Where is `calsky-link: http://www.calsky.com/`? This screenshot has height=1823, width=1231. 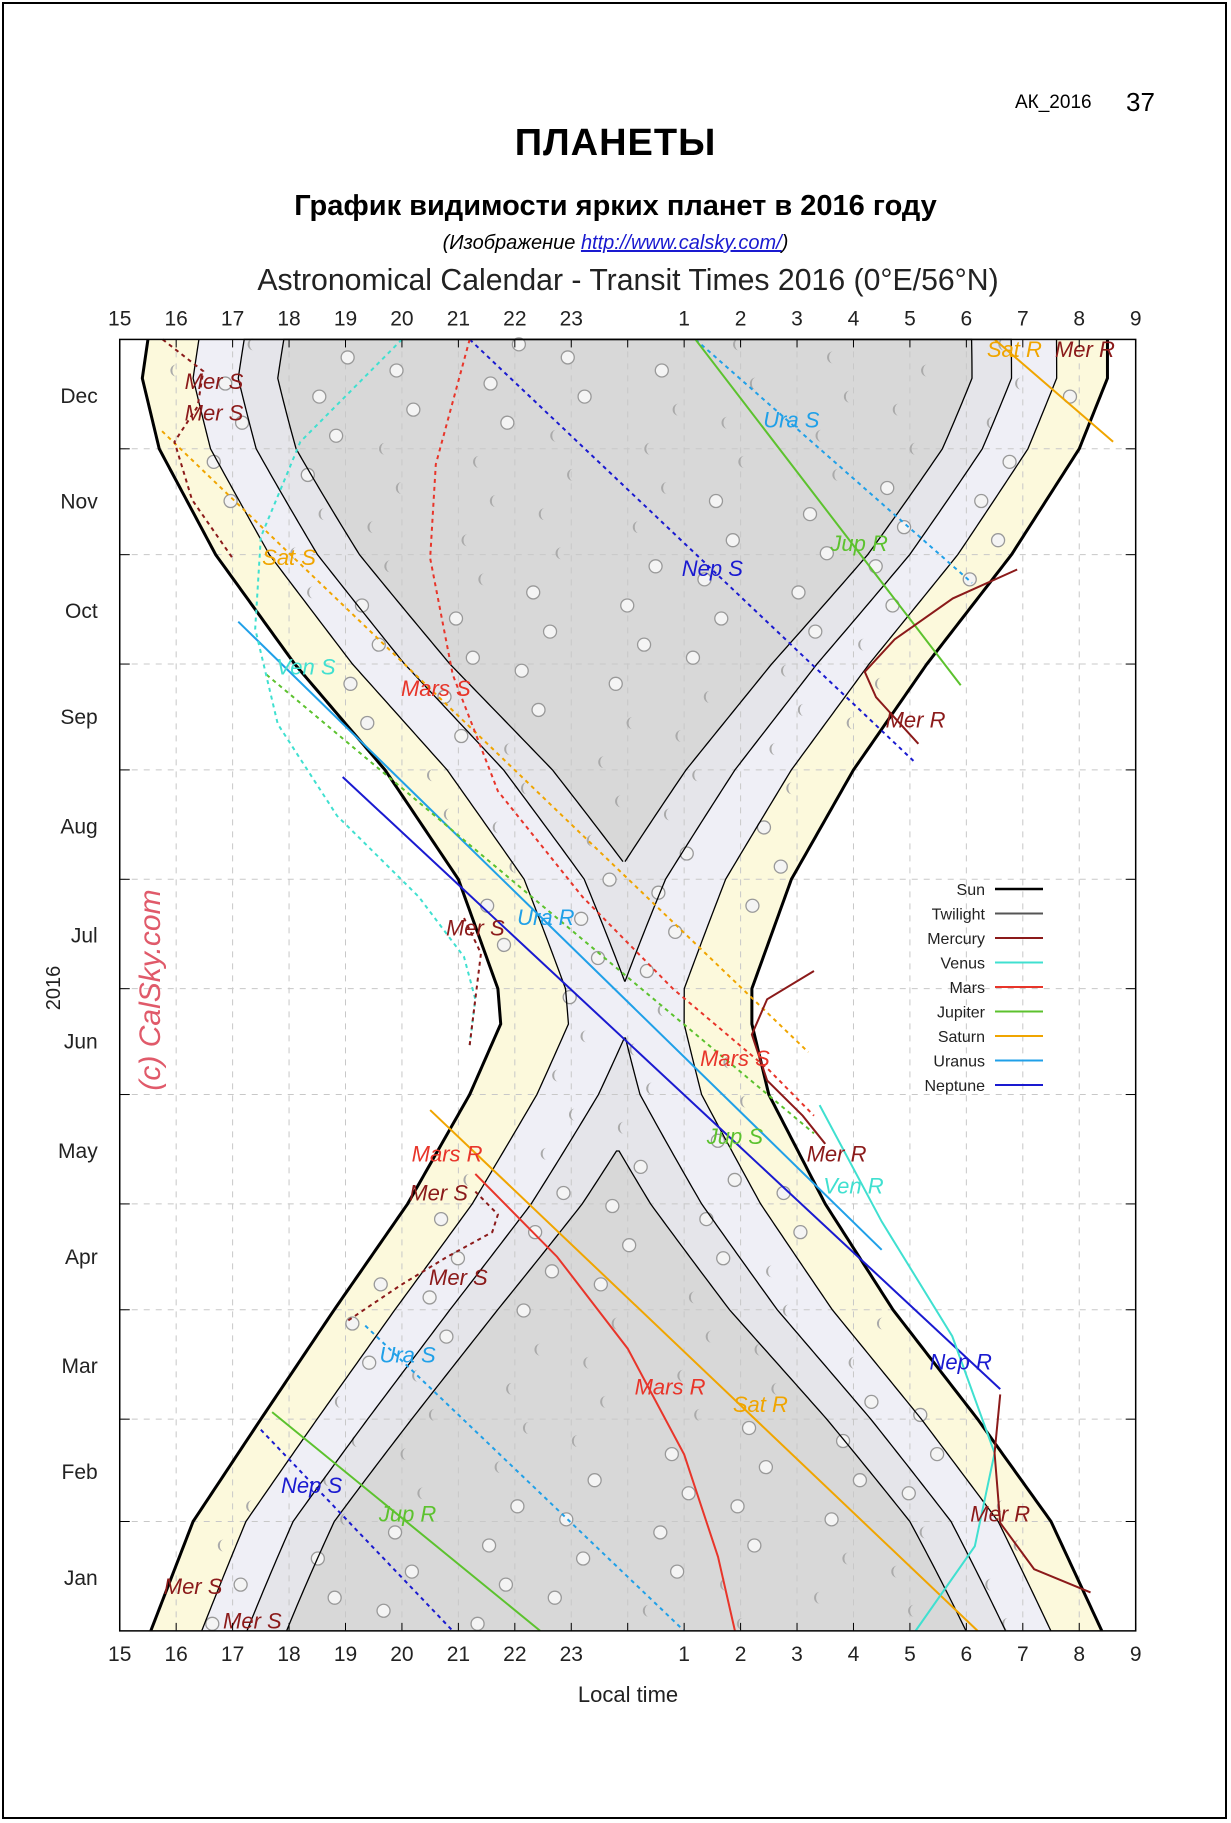
calsky-link: http://www.calsky.com/ is located at coordinates (681, 243).